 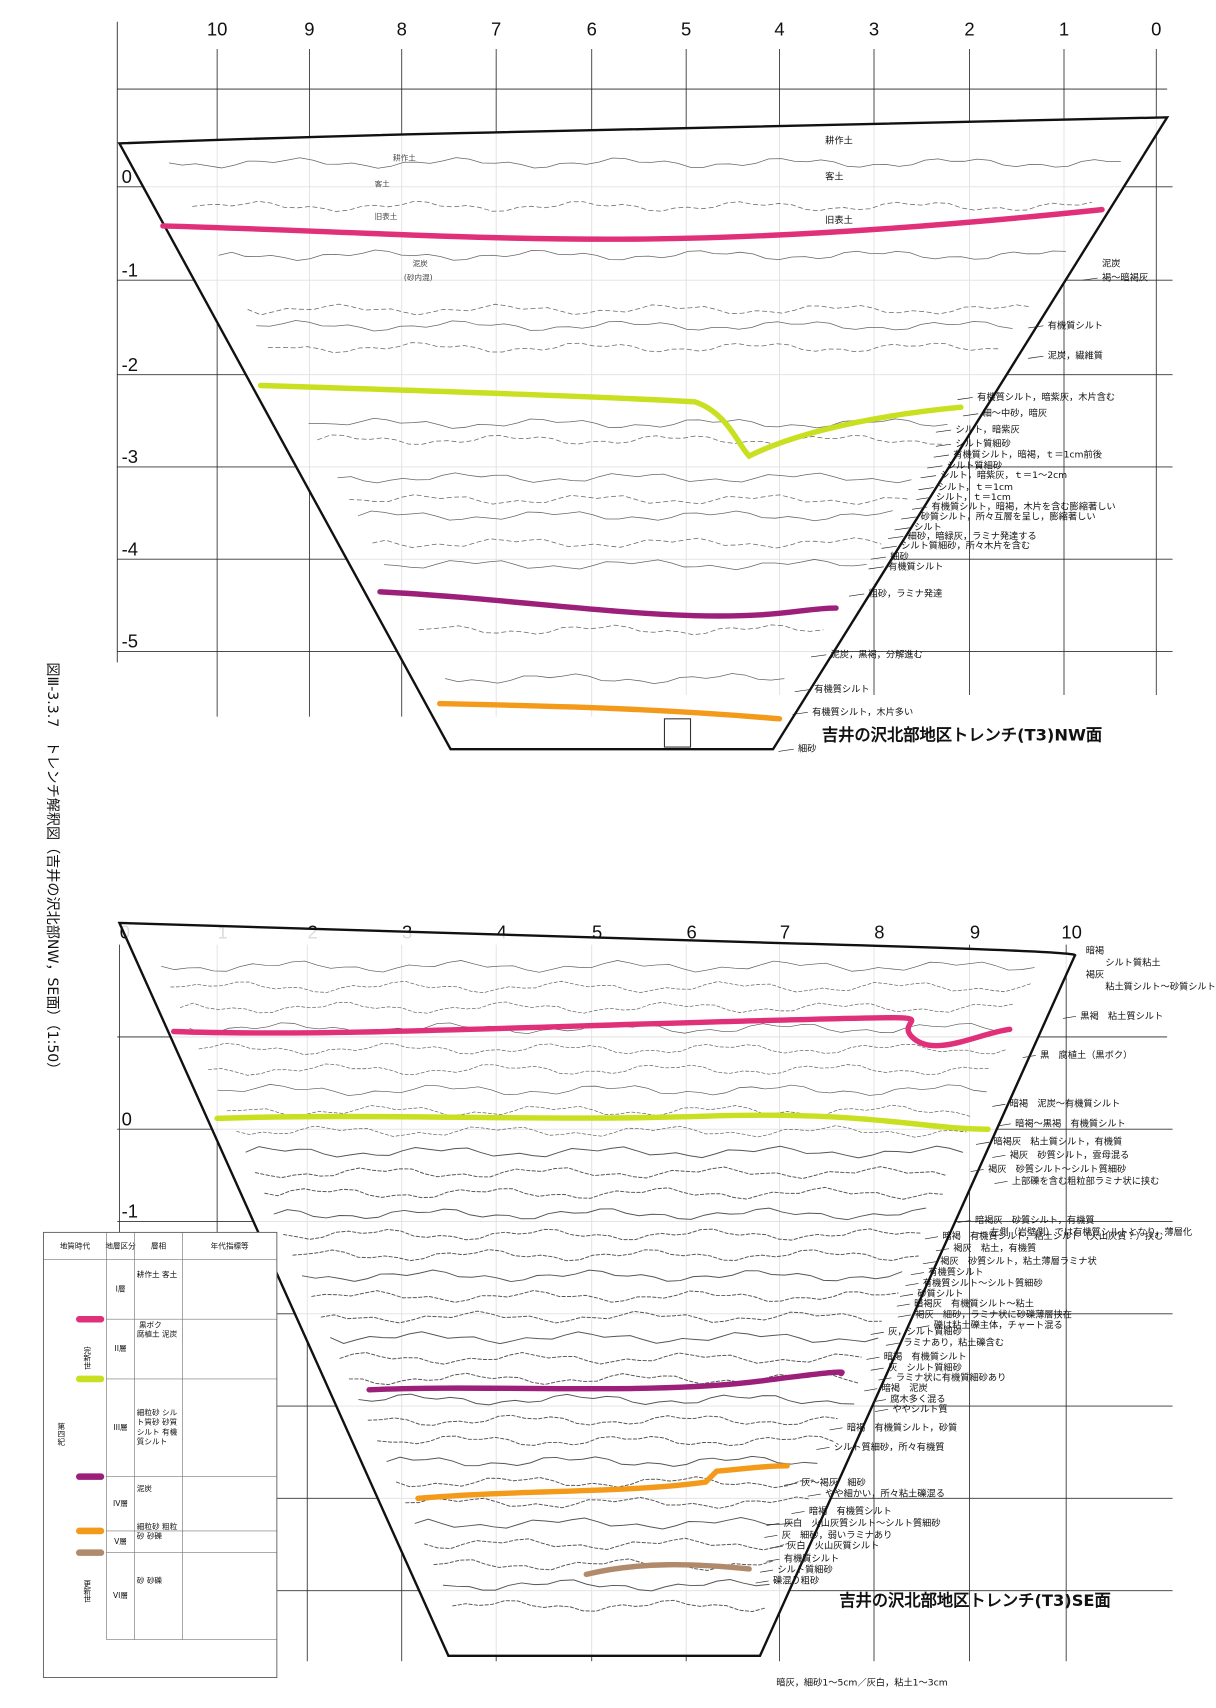 I want to click on x-axis-label: 6, so click(x=592, y=28).